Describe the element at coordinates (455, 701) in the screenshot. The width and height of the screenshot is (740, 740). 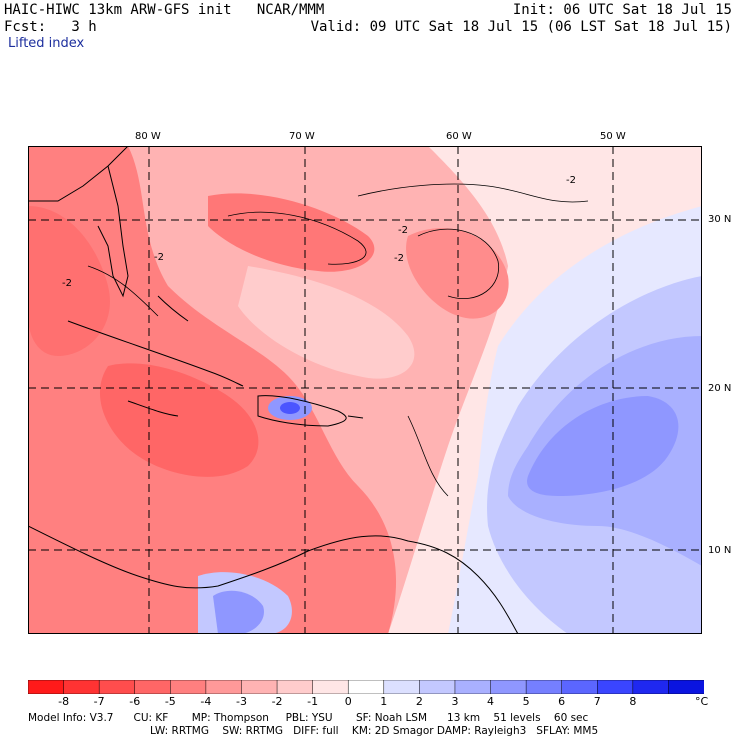
I see `colorbar-tick-label: 3` at that location.